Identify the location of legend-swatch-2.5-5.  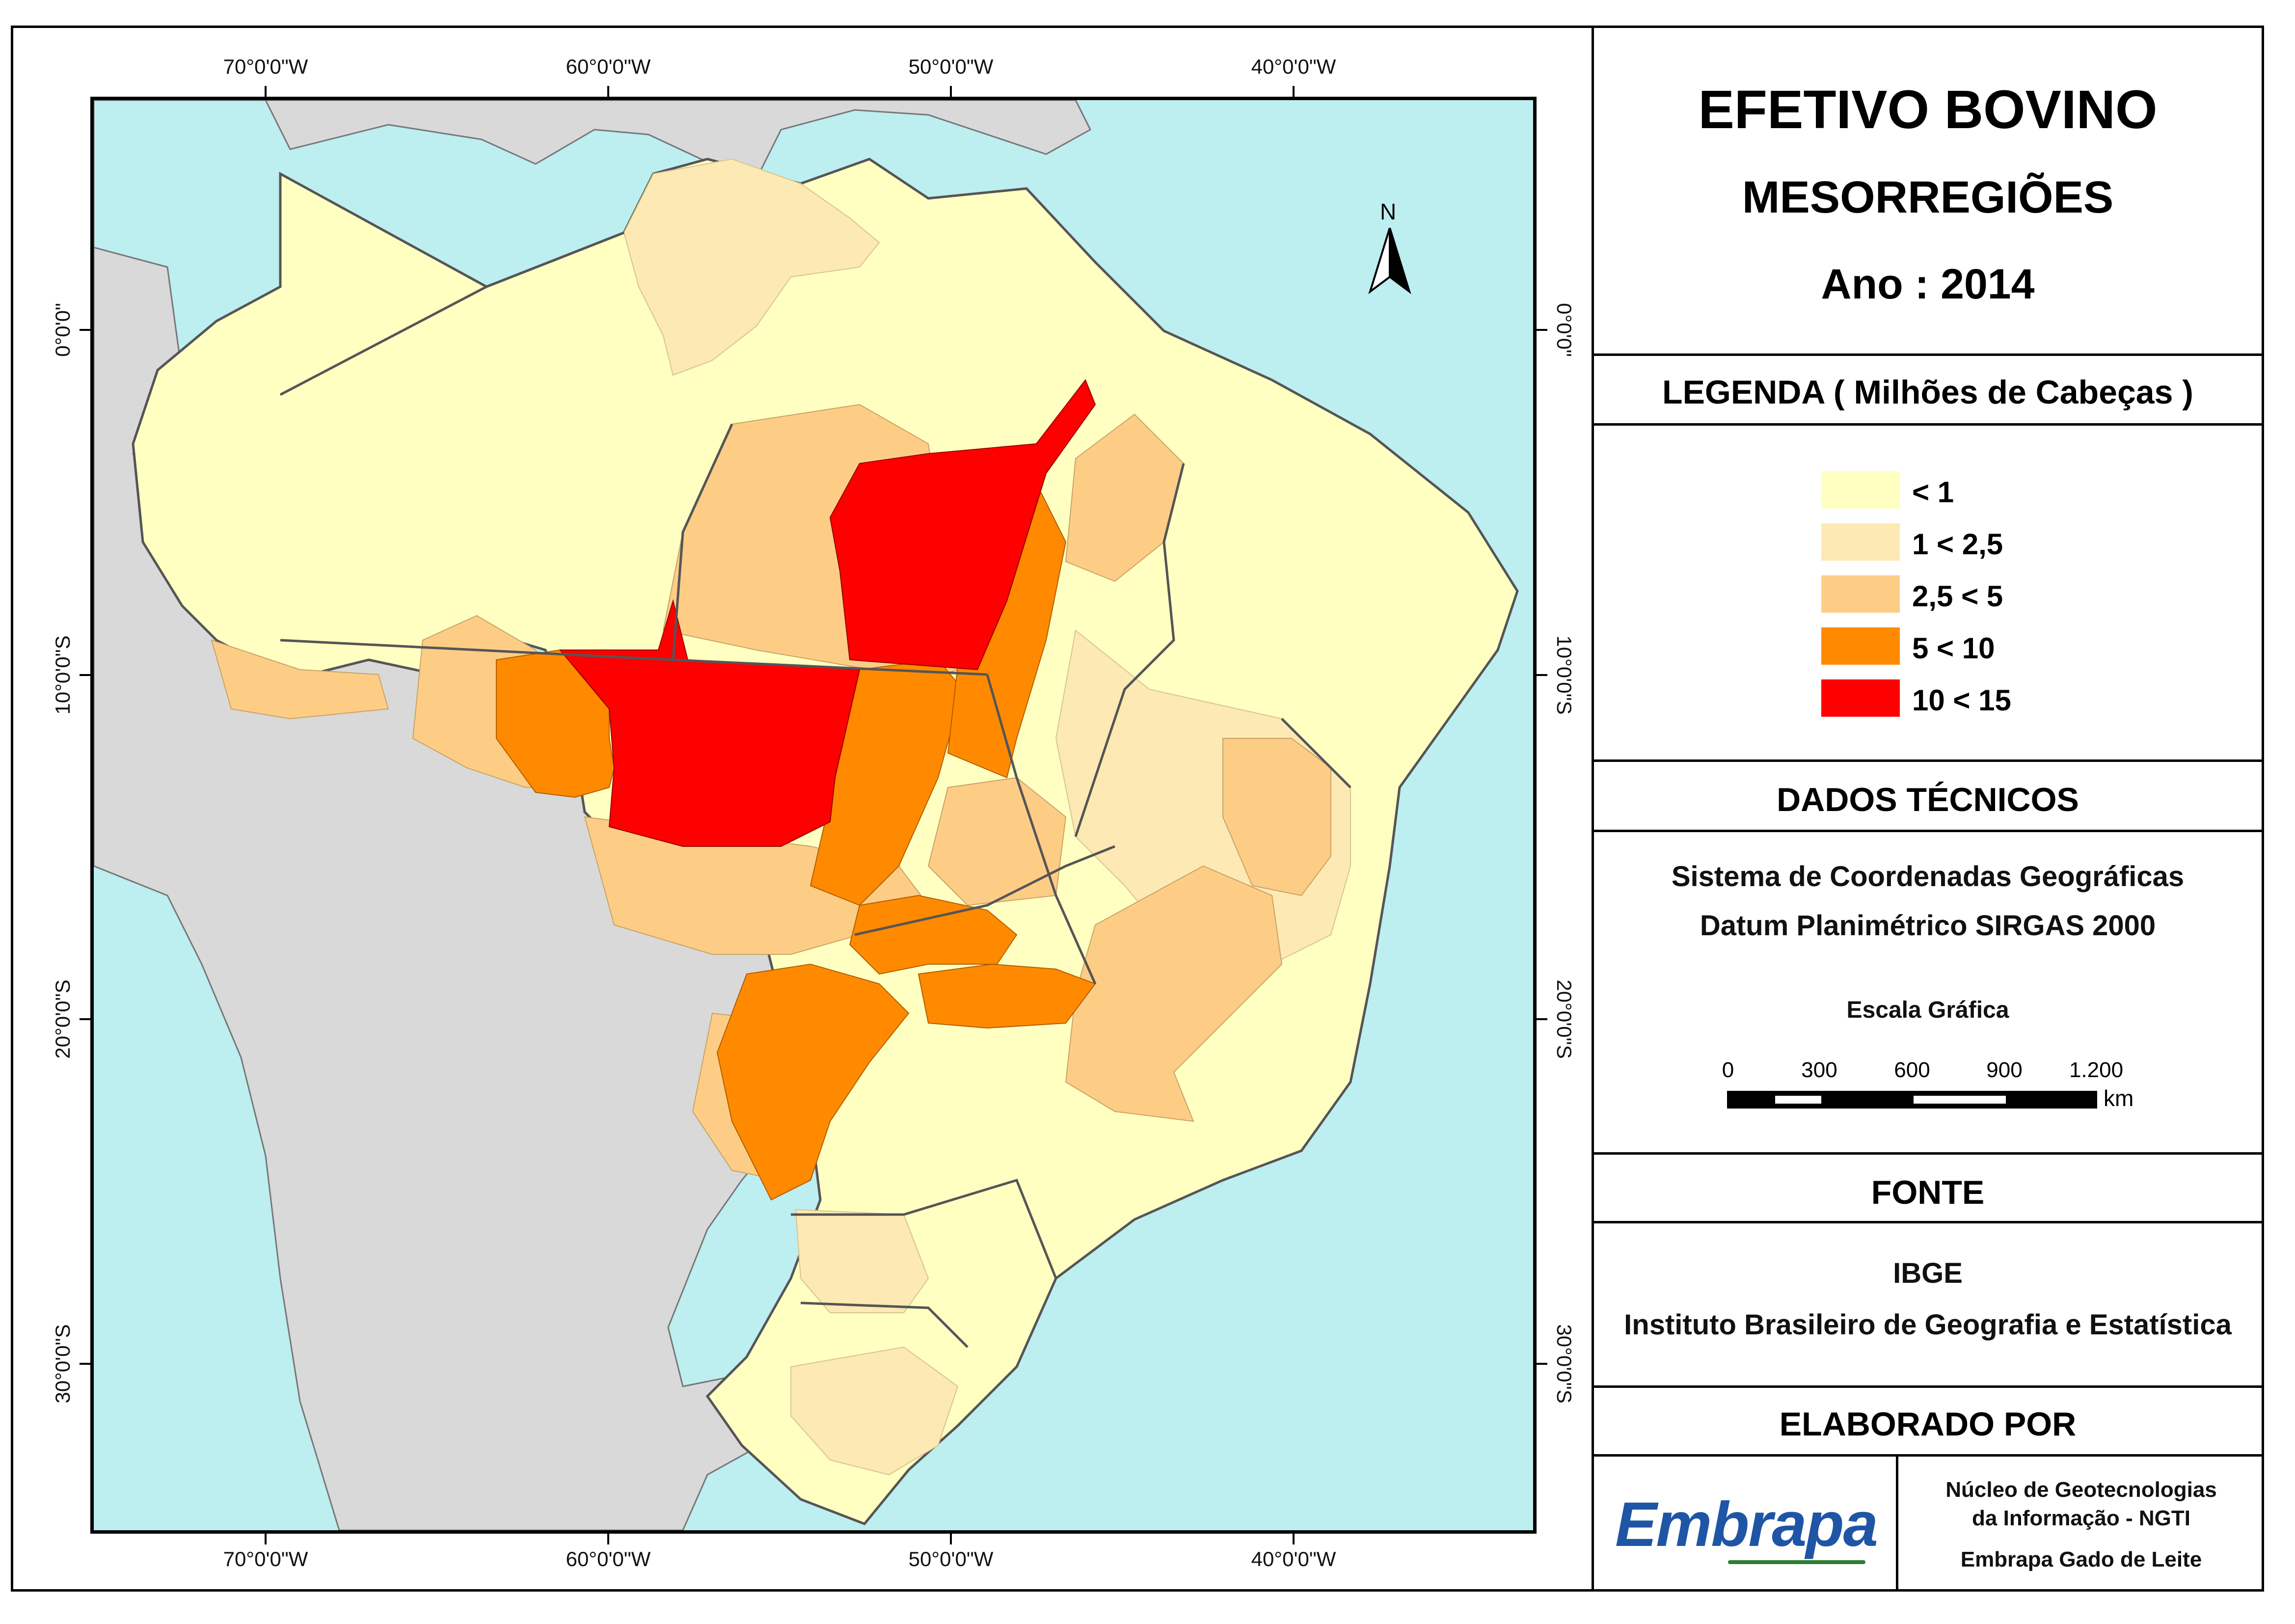
(1861, 594).